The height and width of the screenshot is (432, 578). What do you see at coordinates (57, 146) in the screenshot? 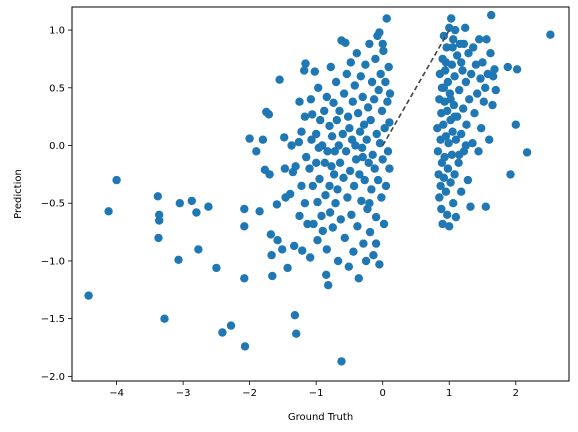
I see `y-tick-label: 0.0` at bounding box center [57, 146].